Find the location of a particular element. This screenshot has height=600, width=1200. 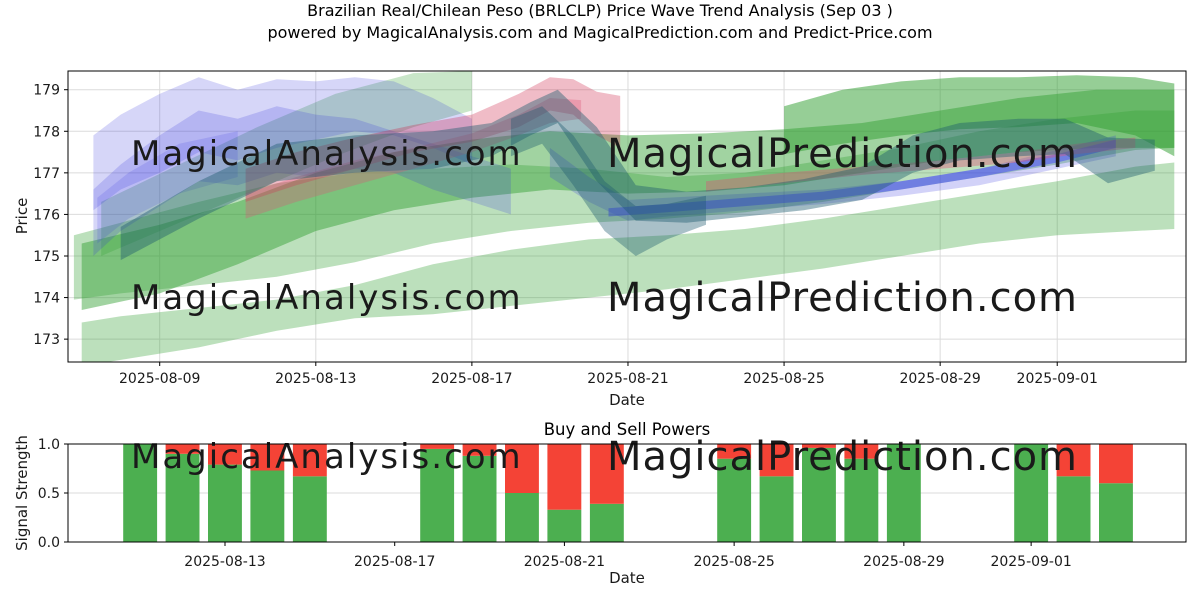

y-tick-label: 1.0 is located at coordinates (49, 445).